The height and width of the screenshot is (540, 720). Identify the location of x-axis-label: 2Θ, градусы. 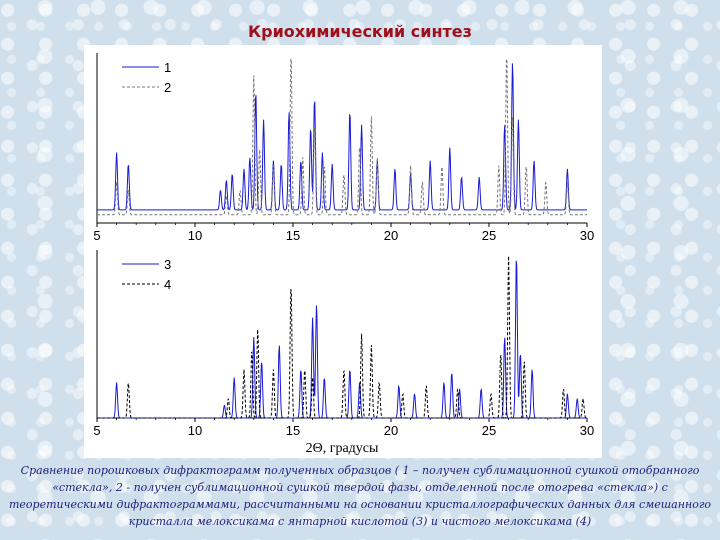
(342, 448).